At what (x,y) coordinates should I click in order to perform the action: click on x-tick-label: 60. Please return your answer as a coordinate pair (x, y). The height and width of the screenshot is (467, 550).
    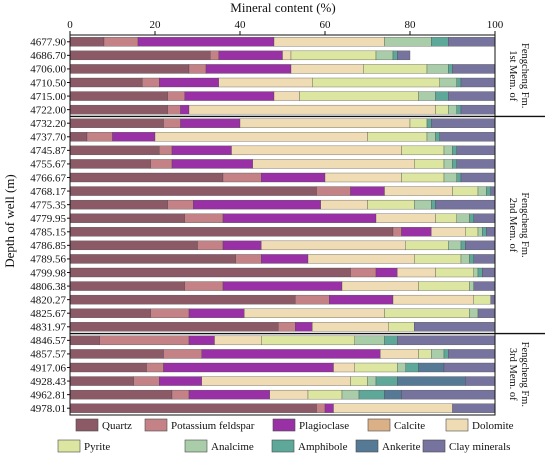
    Looking at the image, I should click on (326, 25).